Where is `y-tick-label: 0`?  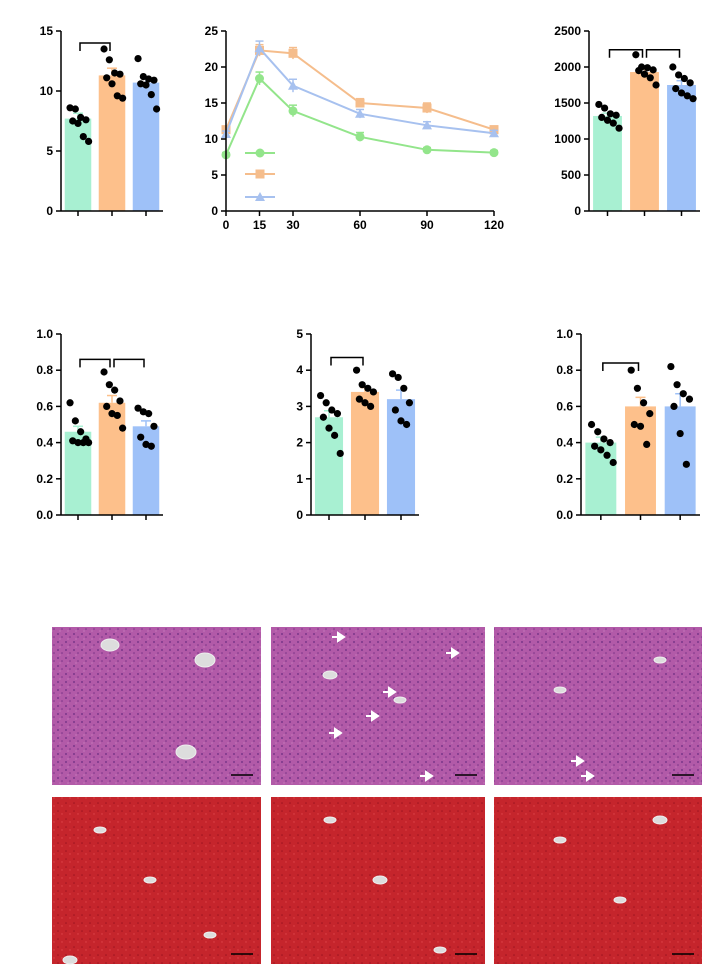 y-tick-label: 0 is located at coordinates (214, 211).